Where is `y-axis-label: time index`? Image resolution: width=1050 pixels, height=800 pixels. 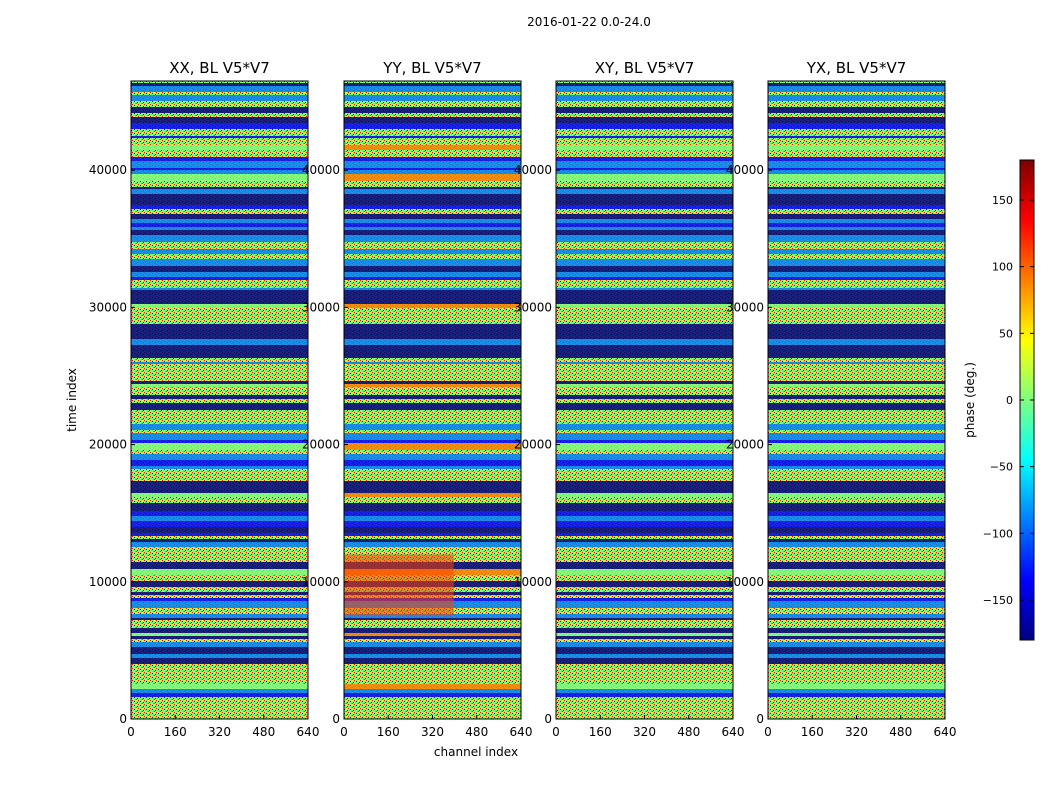
y-axis-label: time index is located at coordinates (72, 400).